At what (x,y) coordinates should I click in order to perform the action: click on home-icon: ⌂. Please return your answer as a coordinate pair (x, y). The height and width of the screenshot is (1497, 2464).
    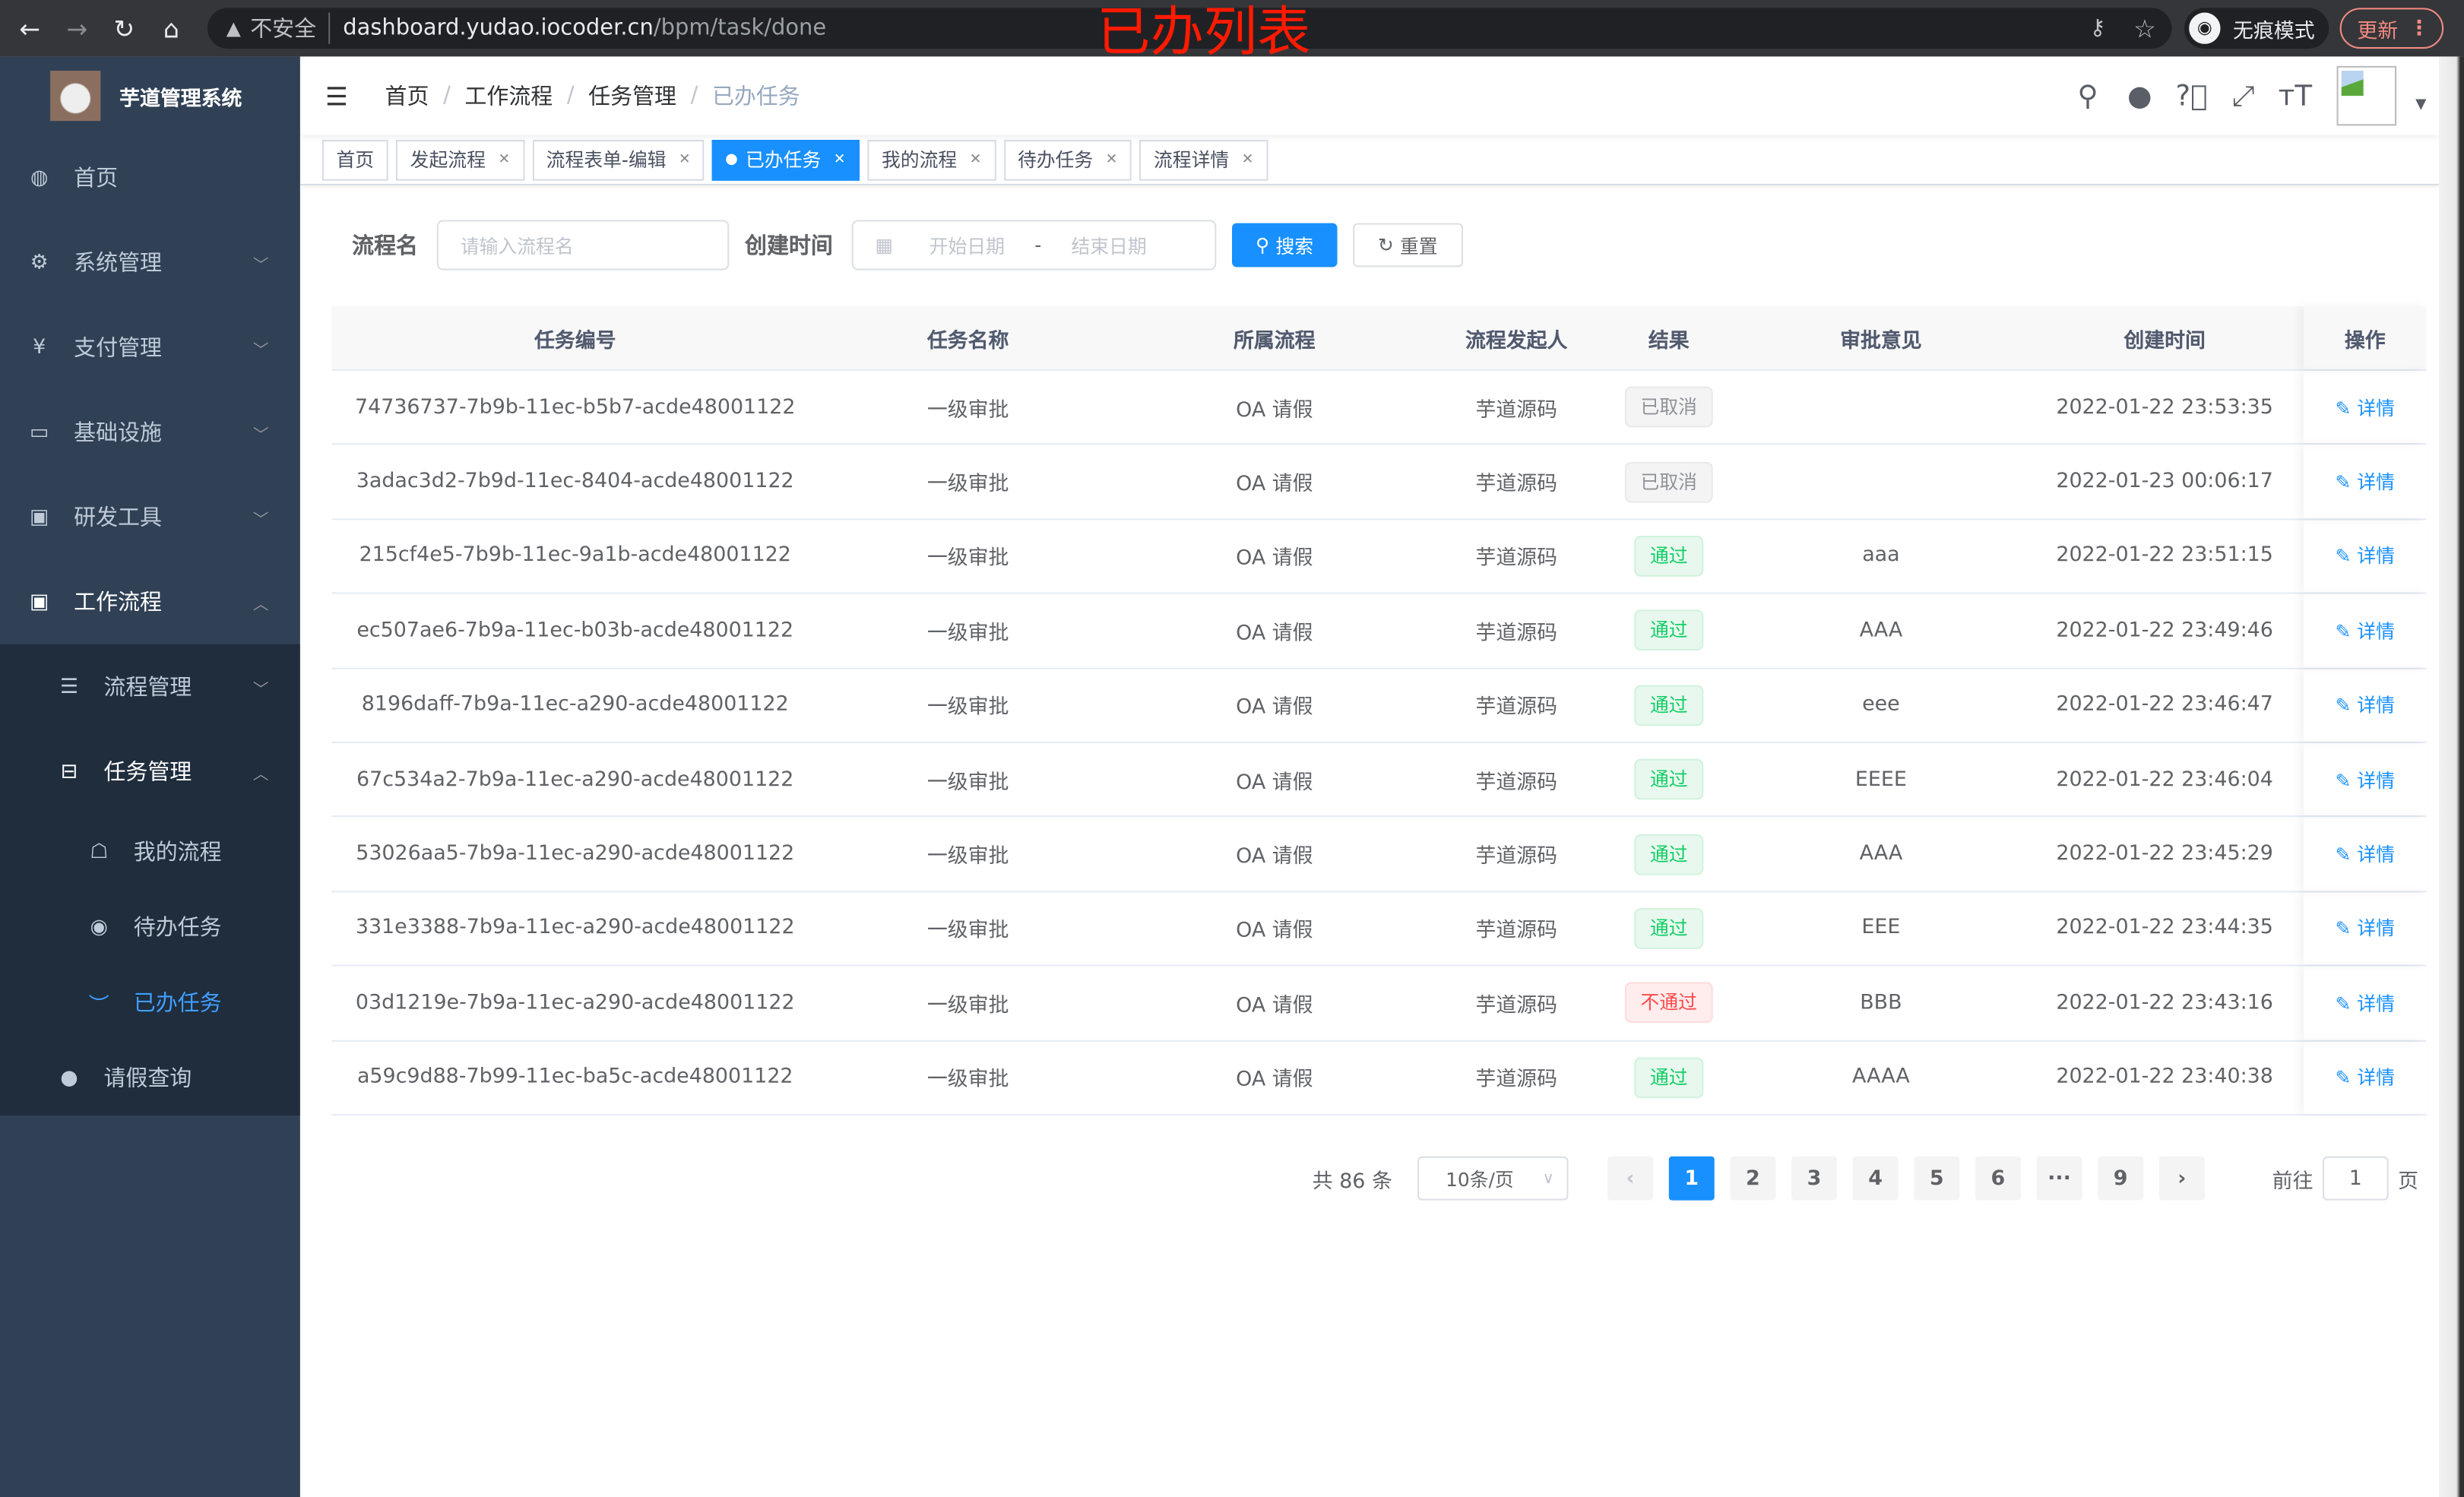
    Looking at the image, I should click on (171, 28).